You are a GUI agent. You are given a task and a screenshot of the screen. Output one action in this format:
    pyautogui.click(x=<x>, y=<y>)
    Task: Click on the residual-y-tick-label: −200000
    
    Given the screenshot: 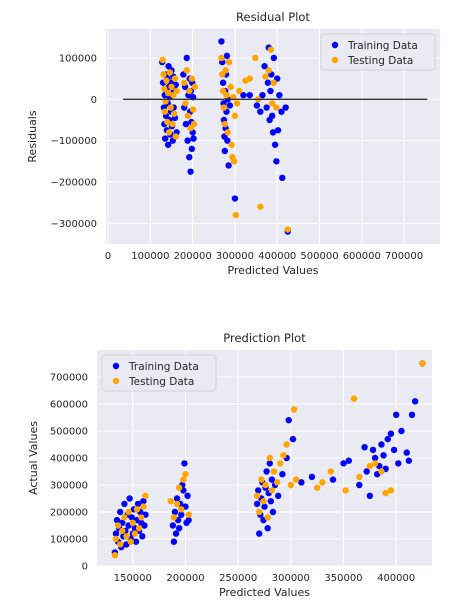 What is the action you would take?
    pyautogui.click(x=73, y=182)
    